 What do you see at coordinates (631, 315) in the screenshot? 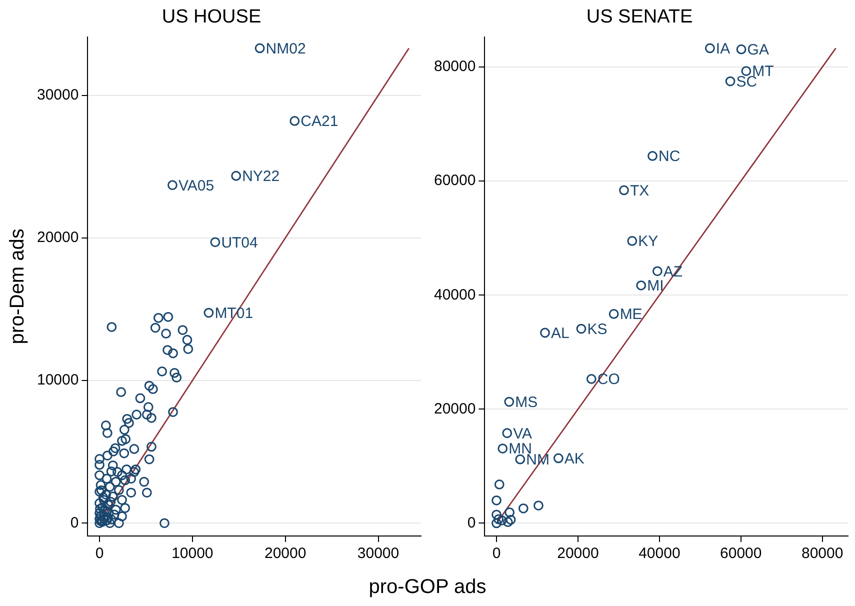
I see `data-label: ME` at bounding box center [631, 315].